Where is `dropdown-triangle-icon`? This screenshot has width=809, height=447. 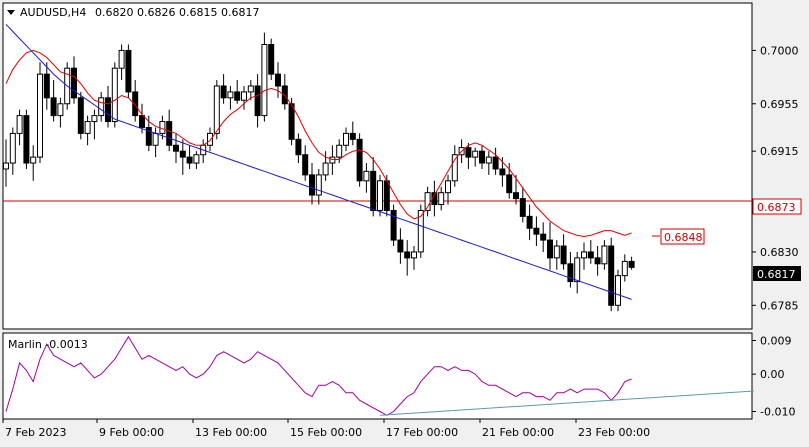
dropdown-triangle-icon is located at coordinates (11, 12).